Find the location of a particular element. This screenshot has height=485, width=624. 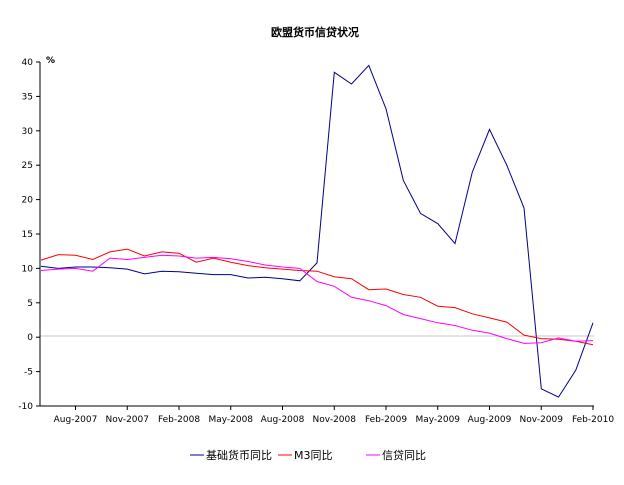

x-tick-label: Feb-2008 is located at coordinates (179, 420).